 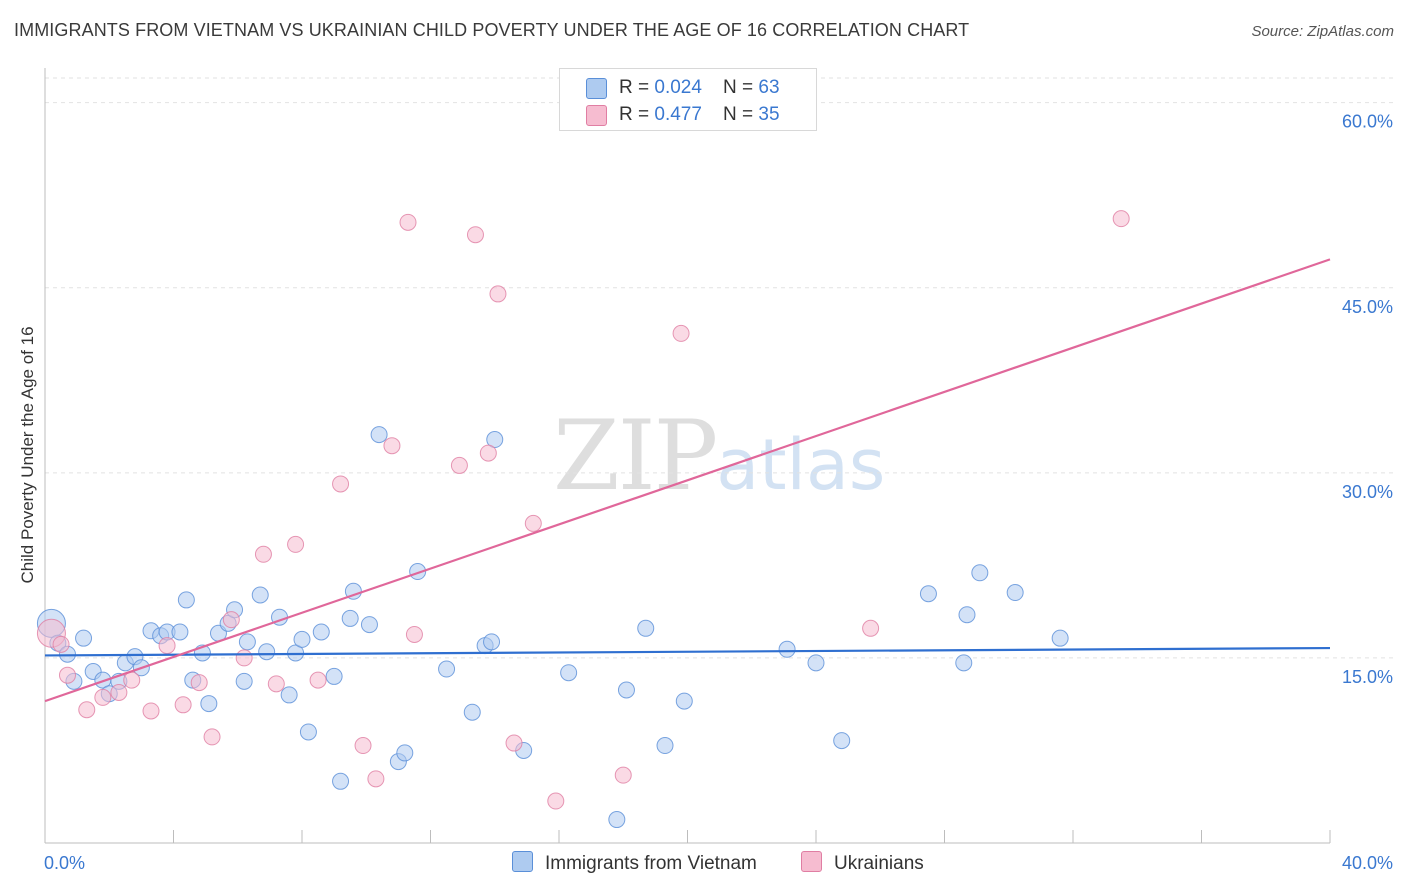 What do you see at coordinates (64, 863) in the screenshot?
I see `x-tick-label: 0.0%` at bounding box center [64, 863].